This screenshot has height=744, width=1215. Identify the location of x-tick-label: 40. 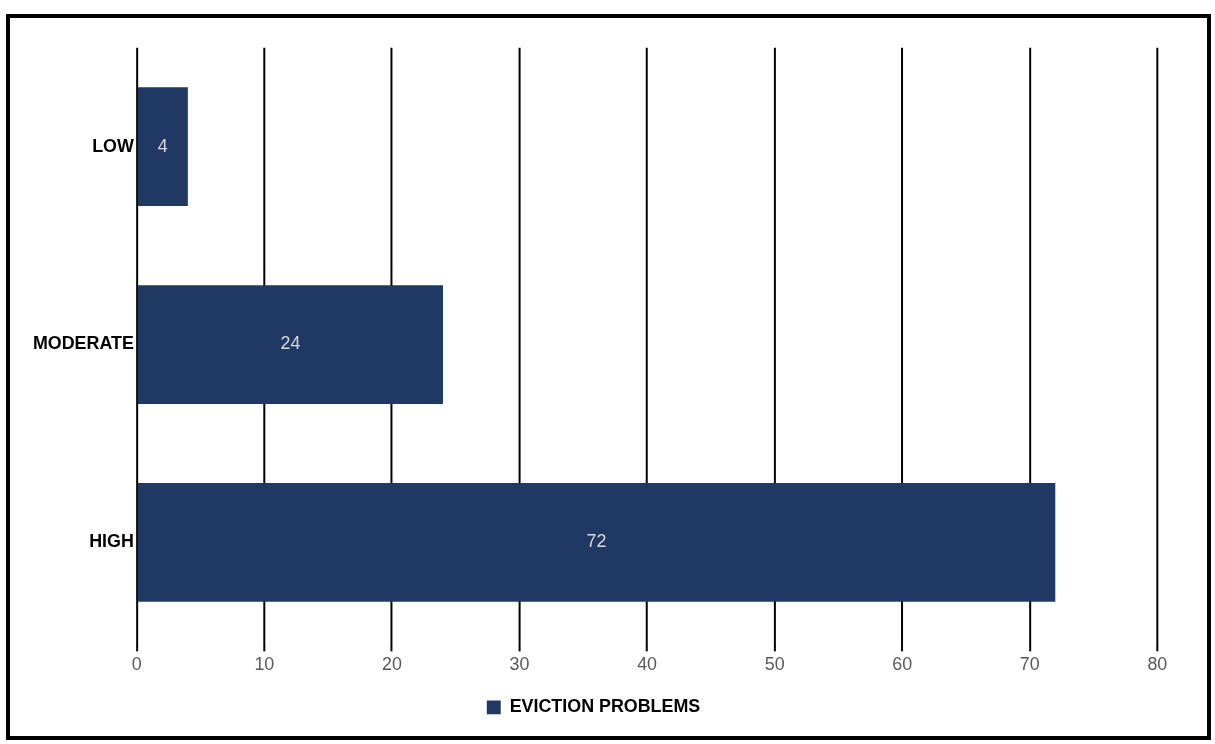
(647, 663).